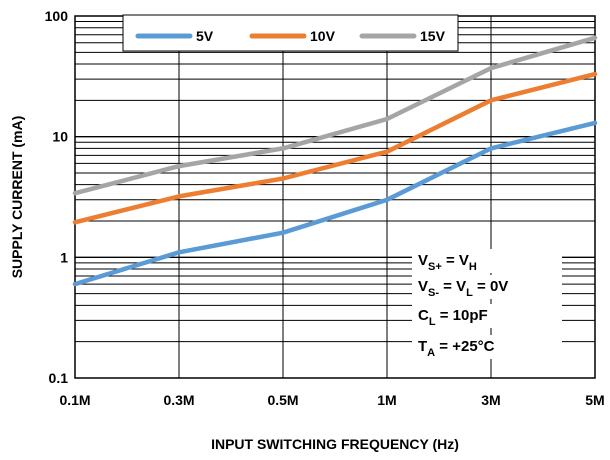 The width and height of the screenshot is (610, 460). What do you see at coordinates (178, 400) in the screenshot?
I see `x-tick-label: 0.3M` at bounding box center [178, 400].